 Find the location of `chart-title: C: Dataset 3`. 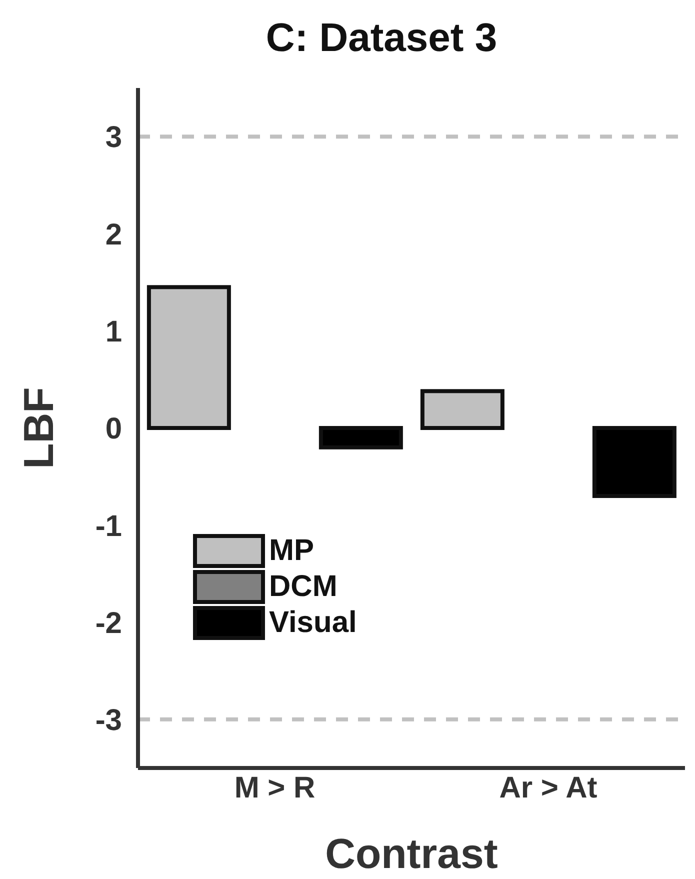

chart-title: C: Dataset 3 is located at coordinates (381, 38).